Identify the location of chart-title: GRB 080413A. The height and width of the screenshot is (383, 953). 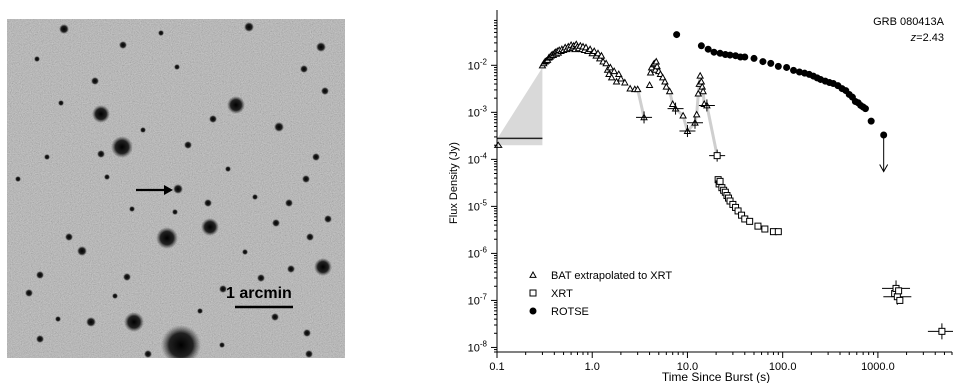
(909, 22).